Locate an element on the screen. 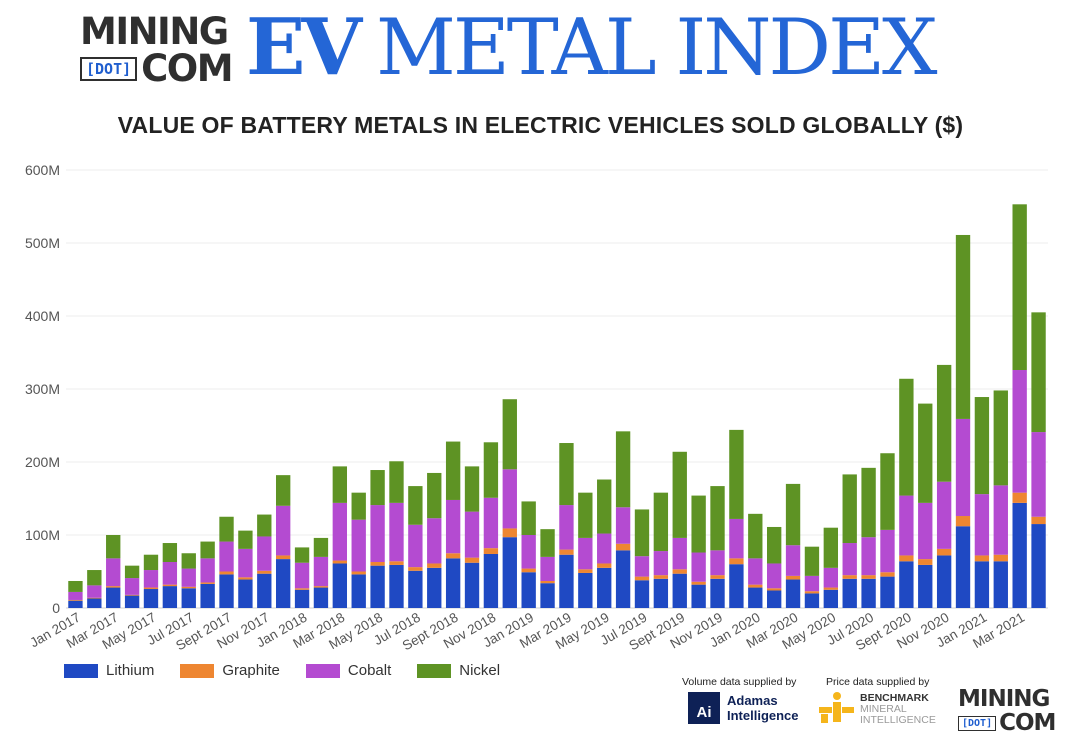 Image resolution: width=1081 pixels, height=751 pixels. benchmark-line1: BENCHMARK is located at coordinates (894, 697).